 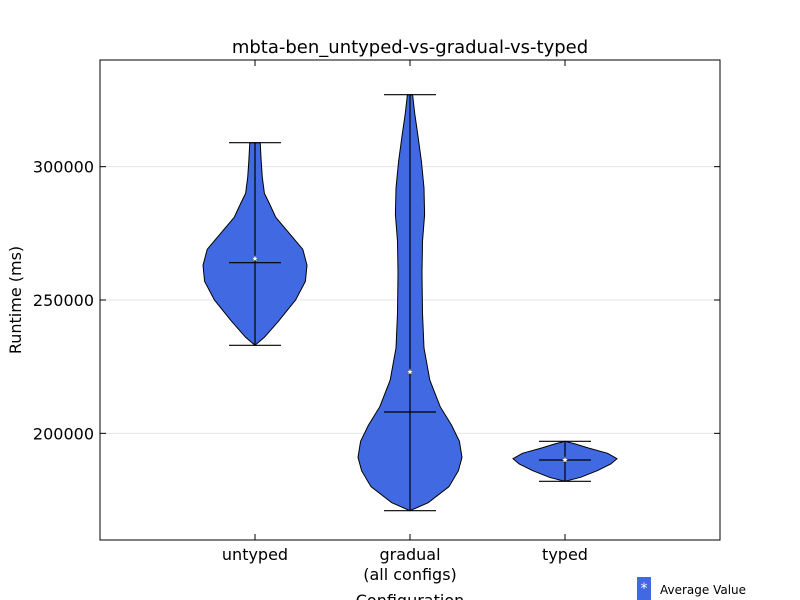 I want to click on chart-title: mbta-ben_untyped-vs-gradual-vs-typed, so click(x=410, y=47).